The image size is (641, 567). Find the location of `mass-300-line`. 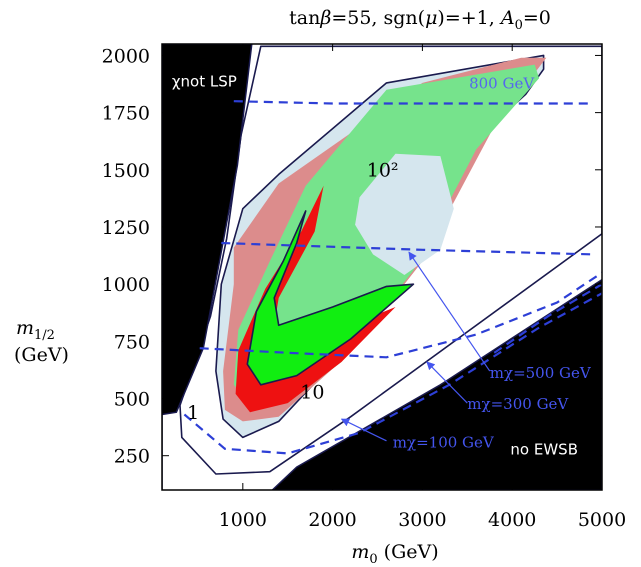

mass-300-line is located at coordinates (400, 315).